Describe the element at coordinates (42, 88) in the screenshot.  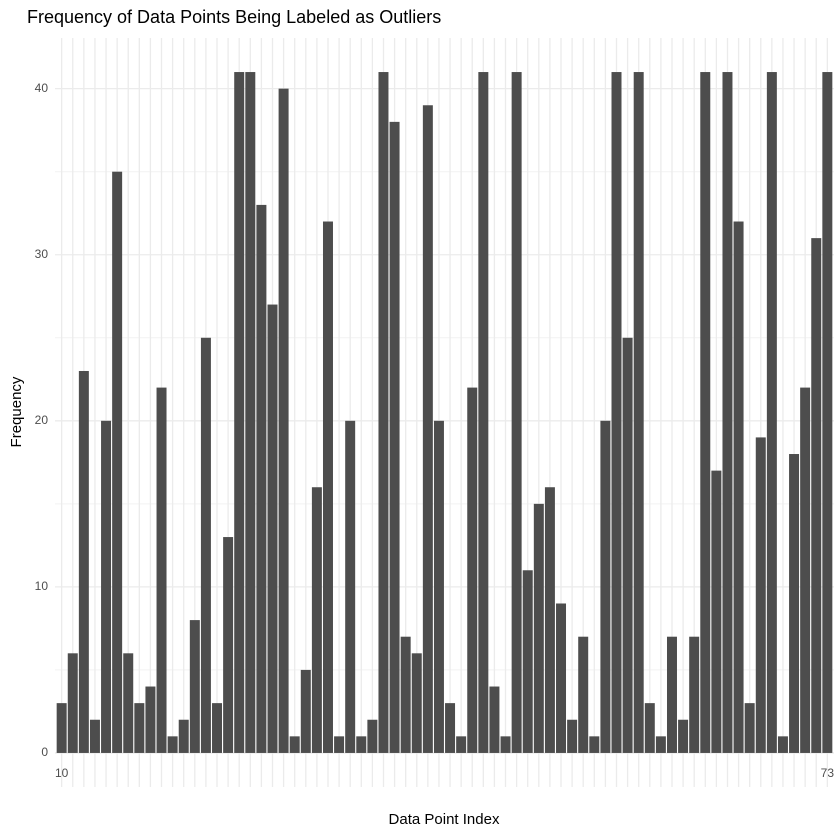
I see `y-tick-label: 40` at that location.